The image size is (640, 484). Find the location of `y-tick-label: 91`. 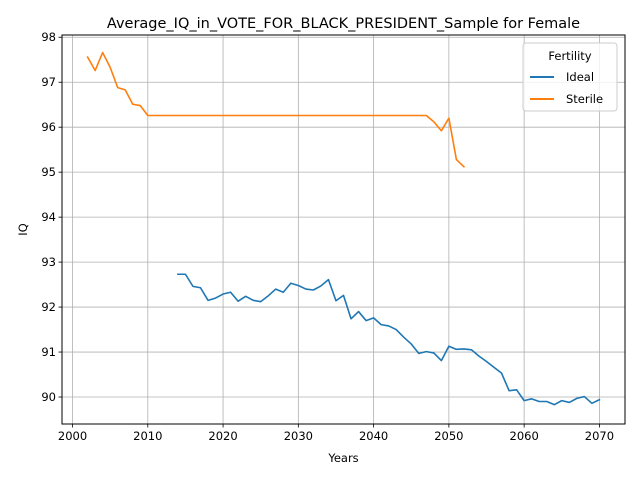

y-tick-label: 91 is located at coordinates (48, 352).